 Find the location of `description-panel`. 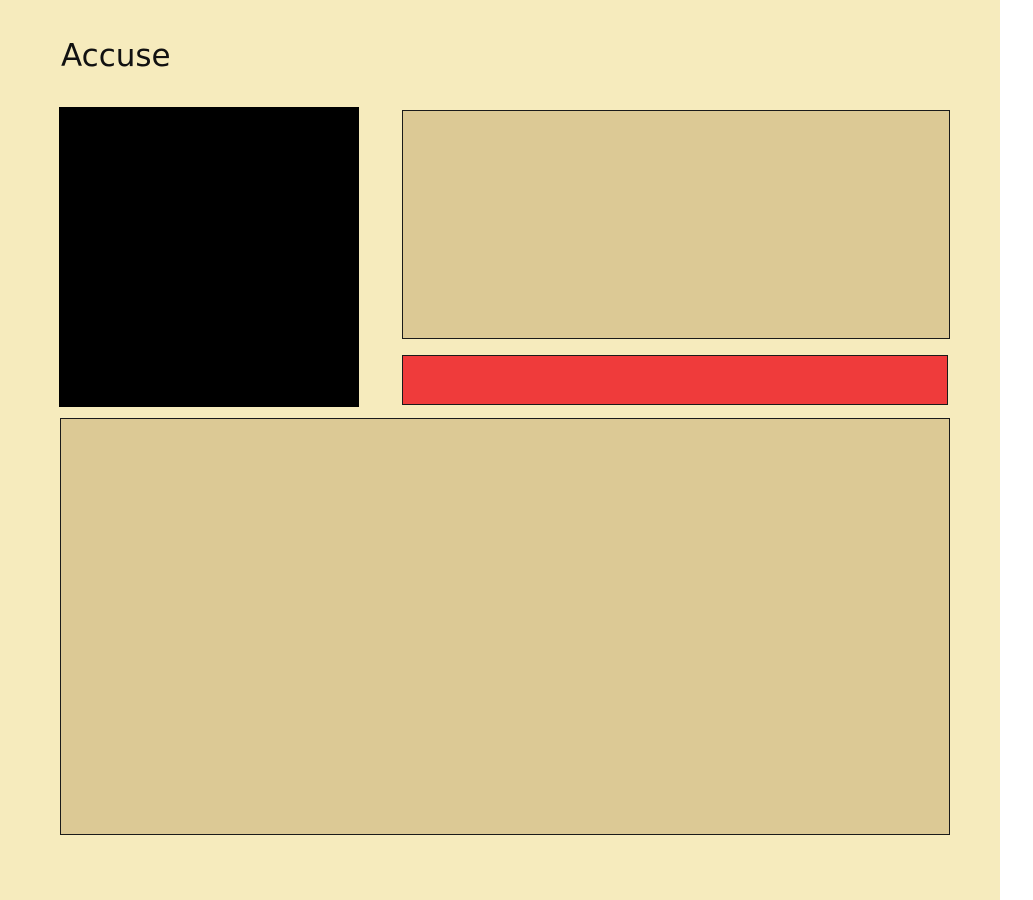

description-panel is located at coordinates (676, 224).